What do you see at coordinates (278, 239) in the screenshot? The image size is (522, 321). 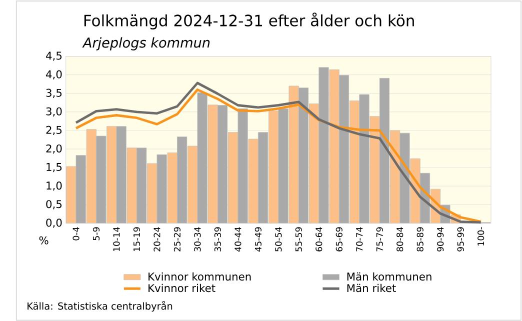 I see `x-tick-label: 50-54` at bounding box center [278, 239].